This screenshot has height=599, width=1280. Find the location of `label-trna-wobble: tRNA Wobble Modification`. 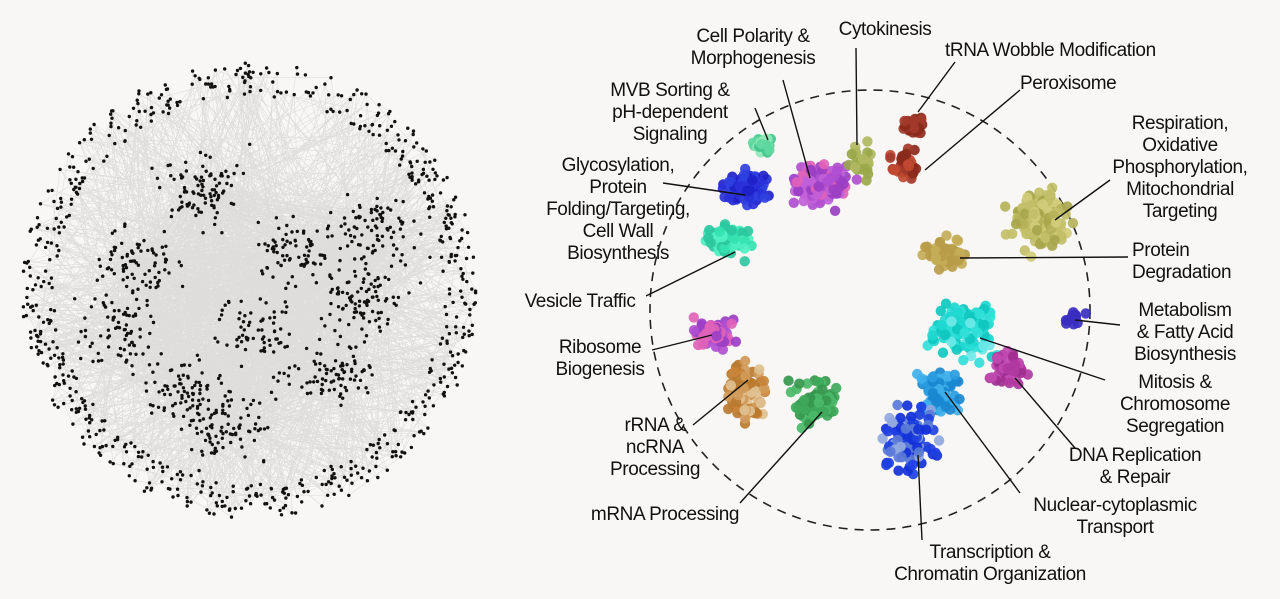

label-trna-wobble: tRNA Wobble Modification is located at coordinates (1050, 50).